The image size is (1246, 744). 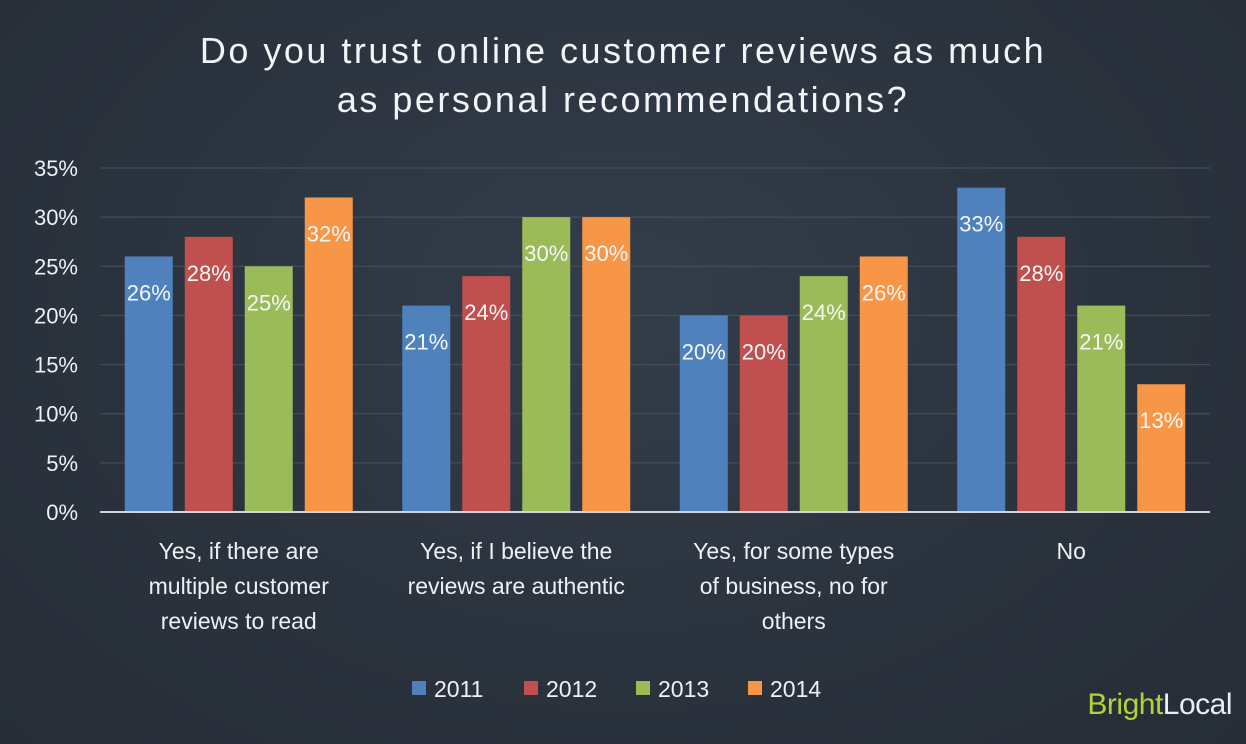 I want to click on brightlocal-logo: BrightLocal, so click(x=1159, y=705).